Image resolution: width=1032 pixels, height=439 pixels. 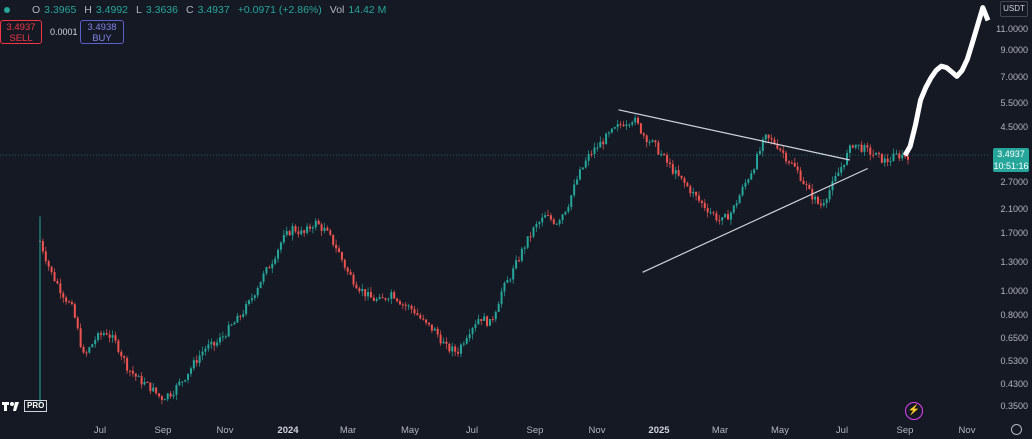 I want to click on tradingview-logo: PRO, so click(x=28, y=406).